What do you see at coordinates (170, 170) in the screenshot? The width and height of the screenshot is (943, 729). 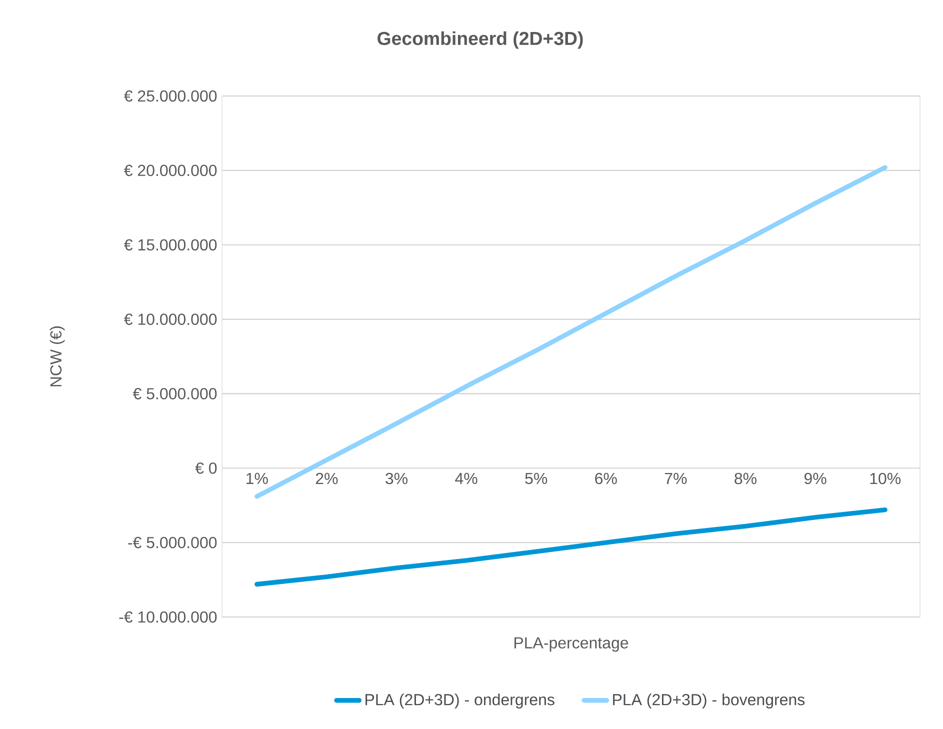 I see `y-tick-label: € 20.000.000` at bounding box center [170, 170].